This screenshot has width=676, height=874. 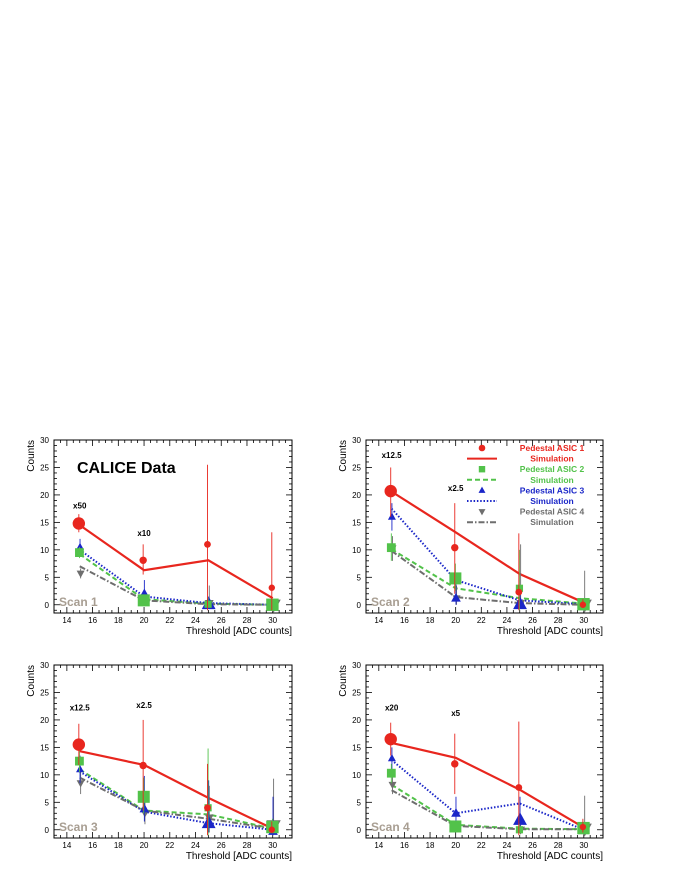 What do you see at coordinates (552, 490) in the screenshot?
I see `legend-label-asic-3: Pedestal ASIC 3` at bounding box center [552, 490].